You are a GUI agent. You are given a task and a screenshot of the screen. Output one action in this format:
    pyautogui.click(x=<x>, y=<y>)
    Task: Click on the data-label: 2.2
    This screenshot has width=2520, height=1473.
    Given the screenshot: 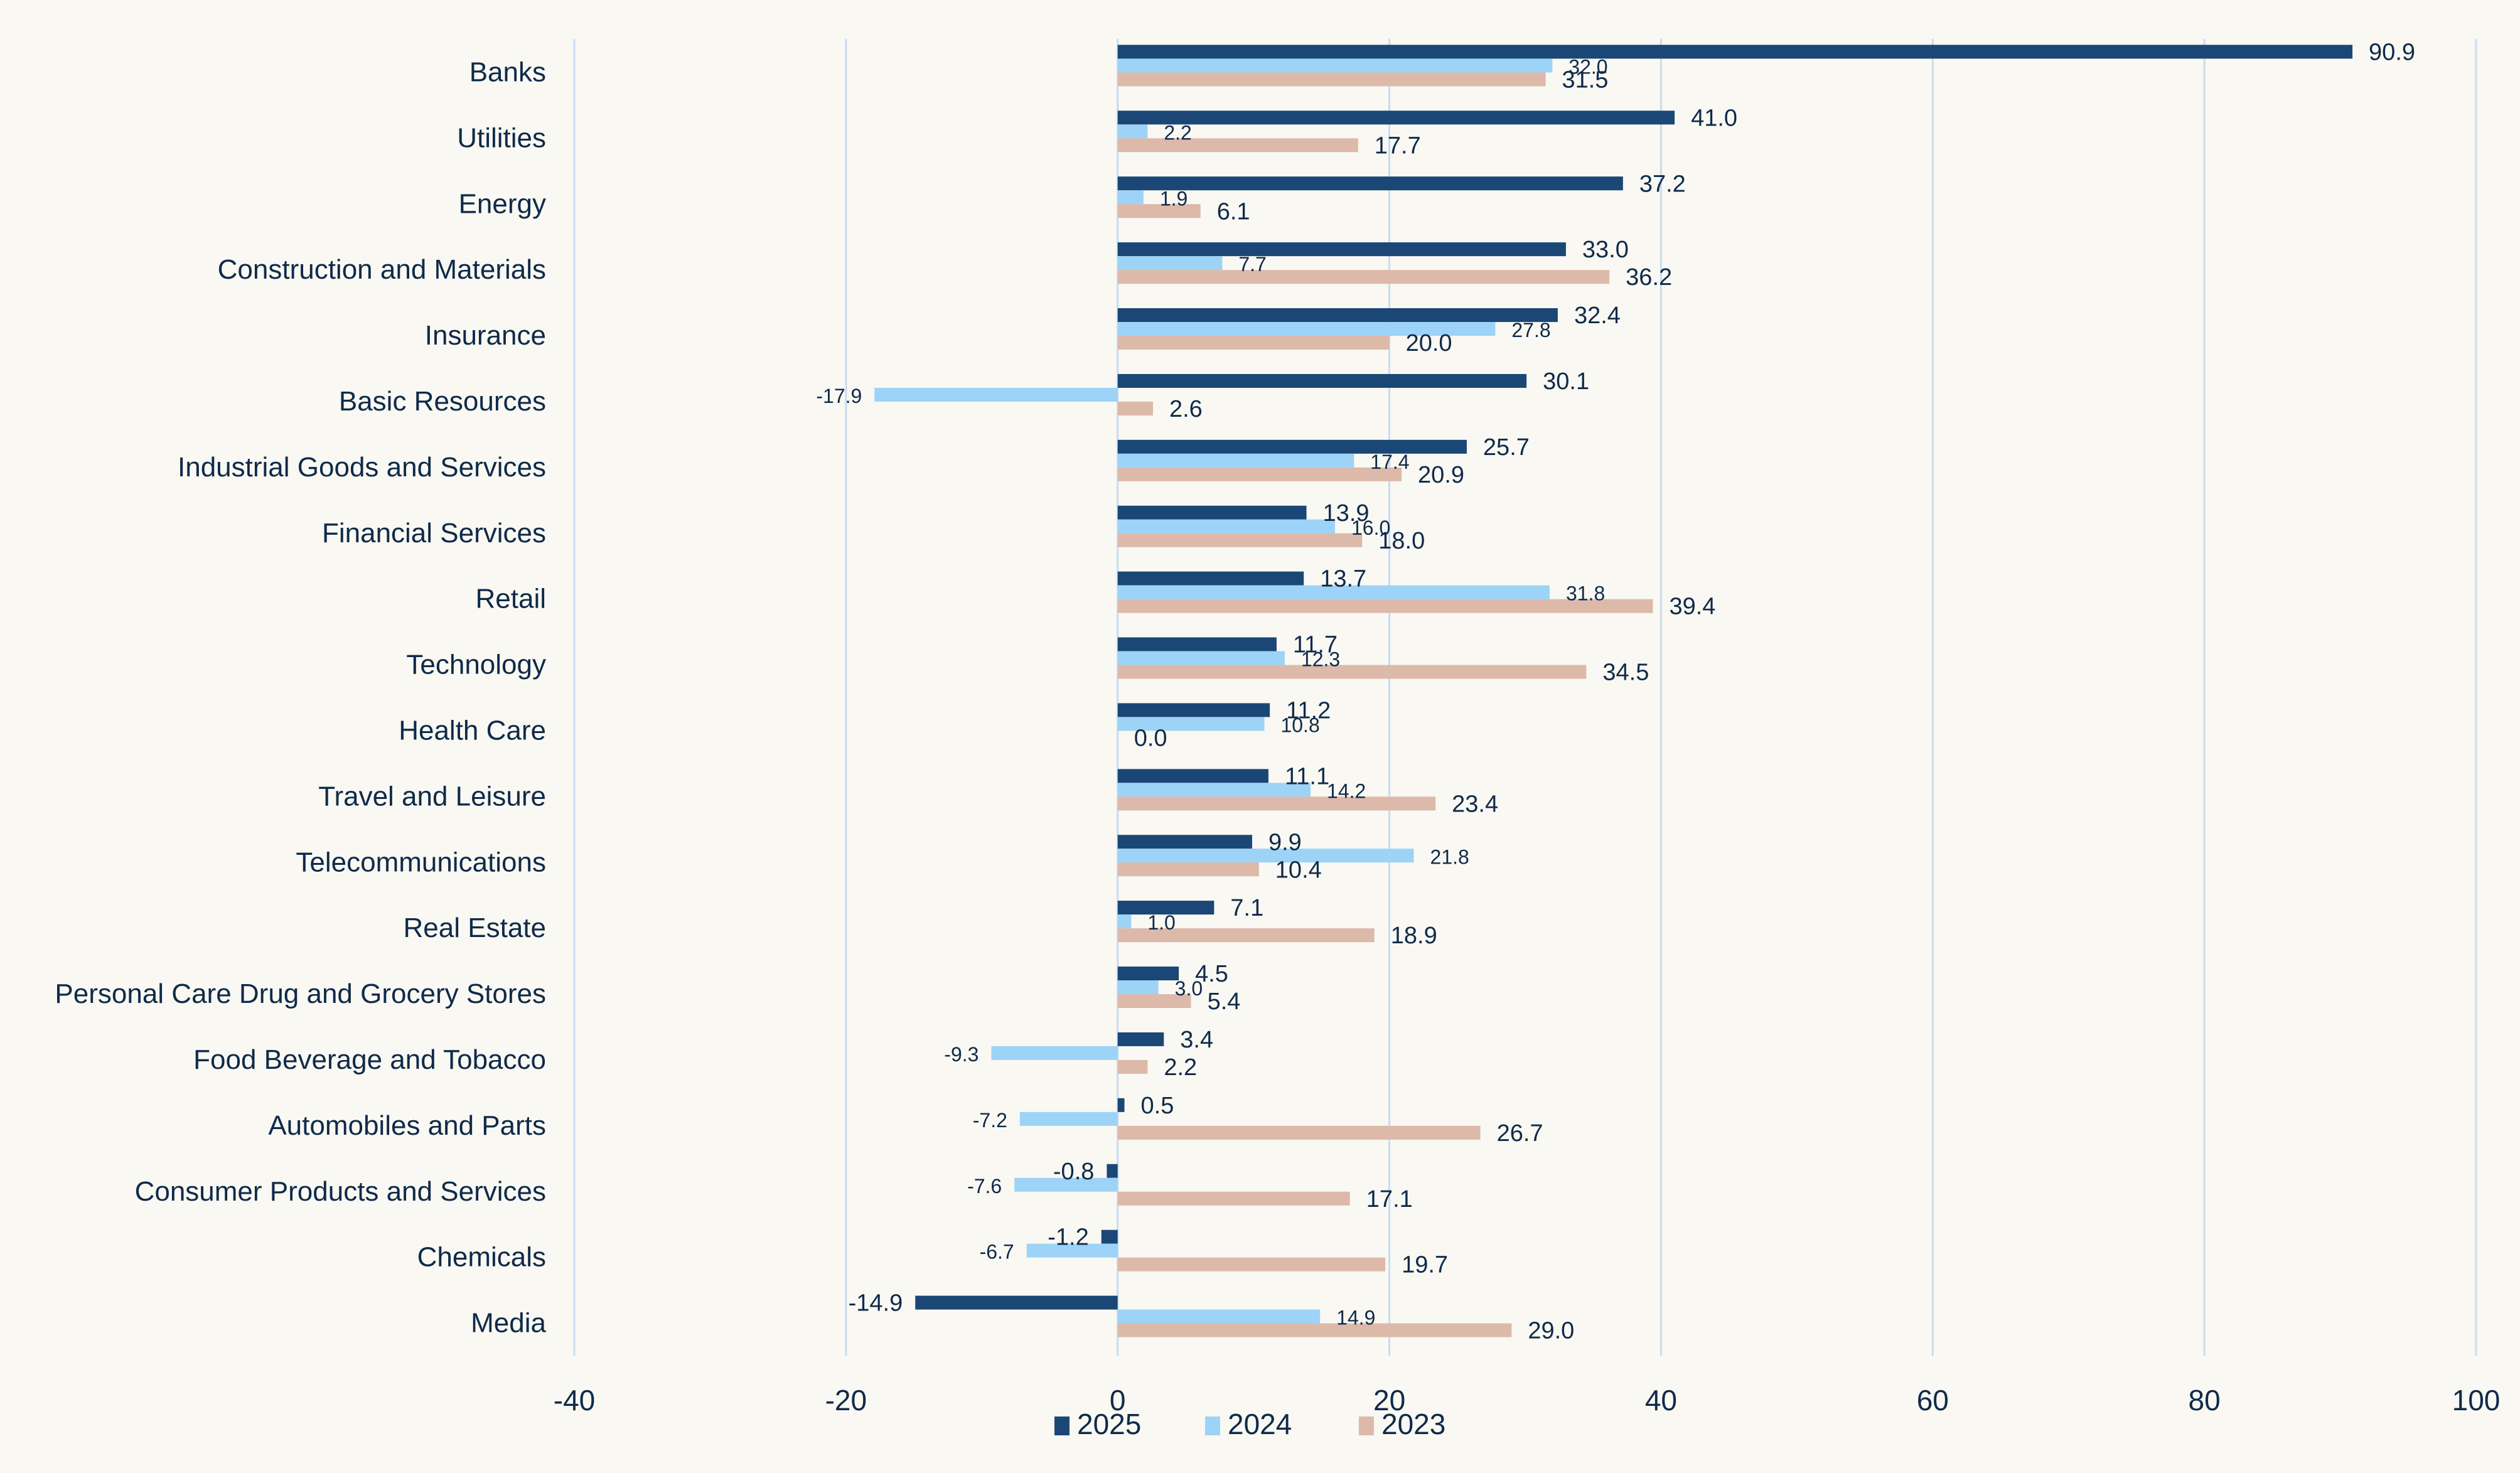 What is the action you would take?
    pyautogui.click(x=1177, y=132)
    